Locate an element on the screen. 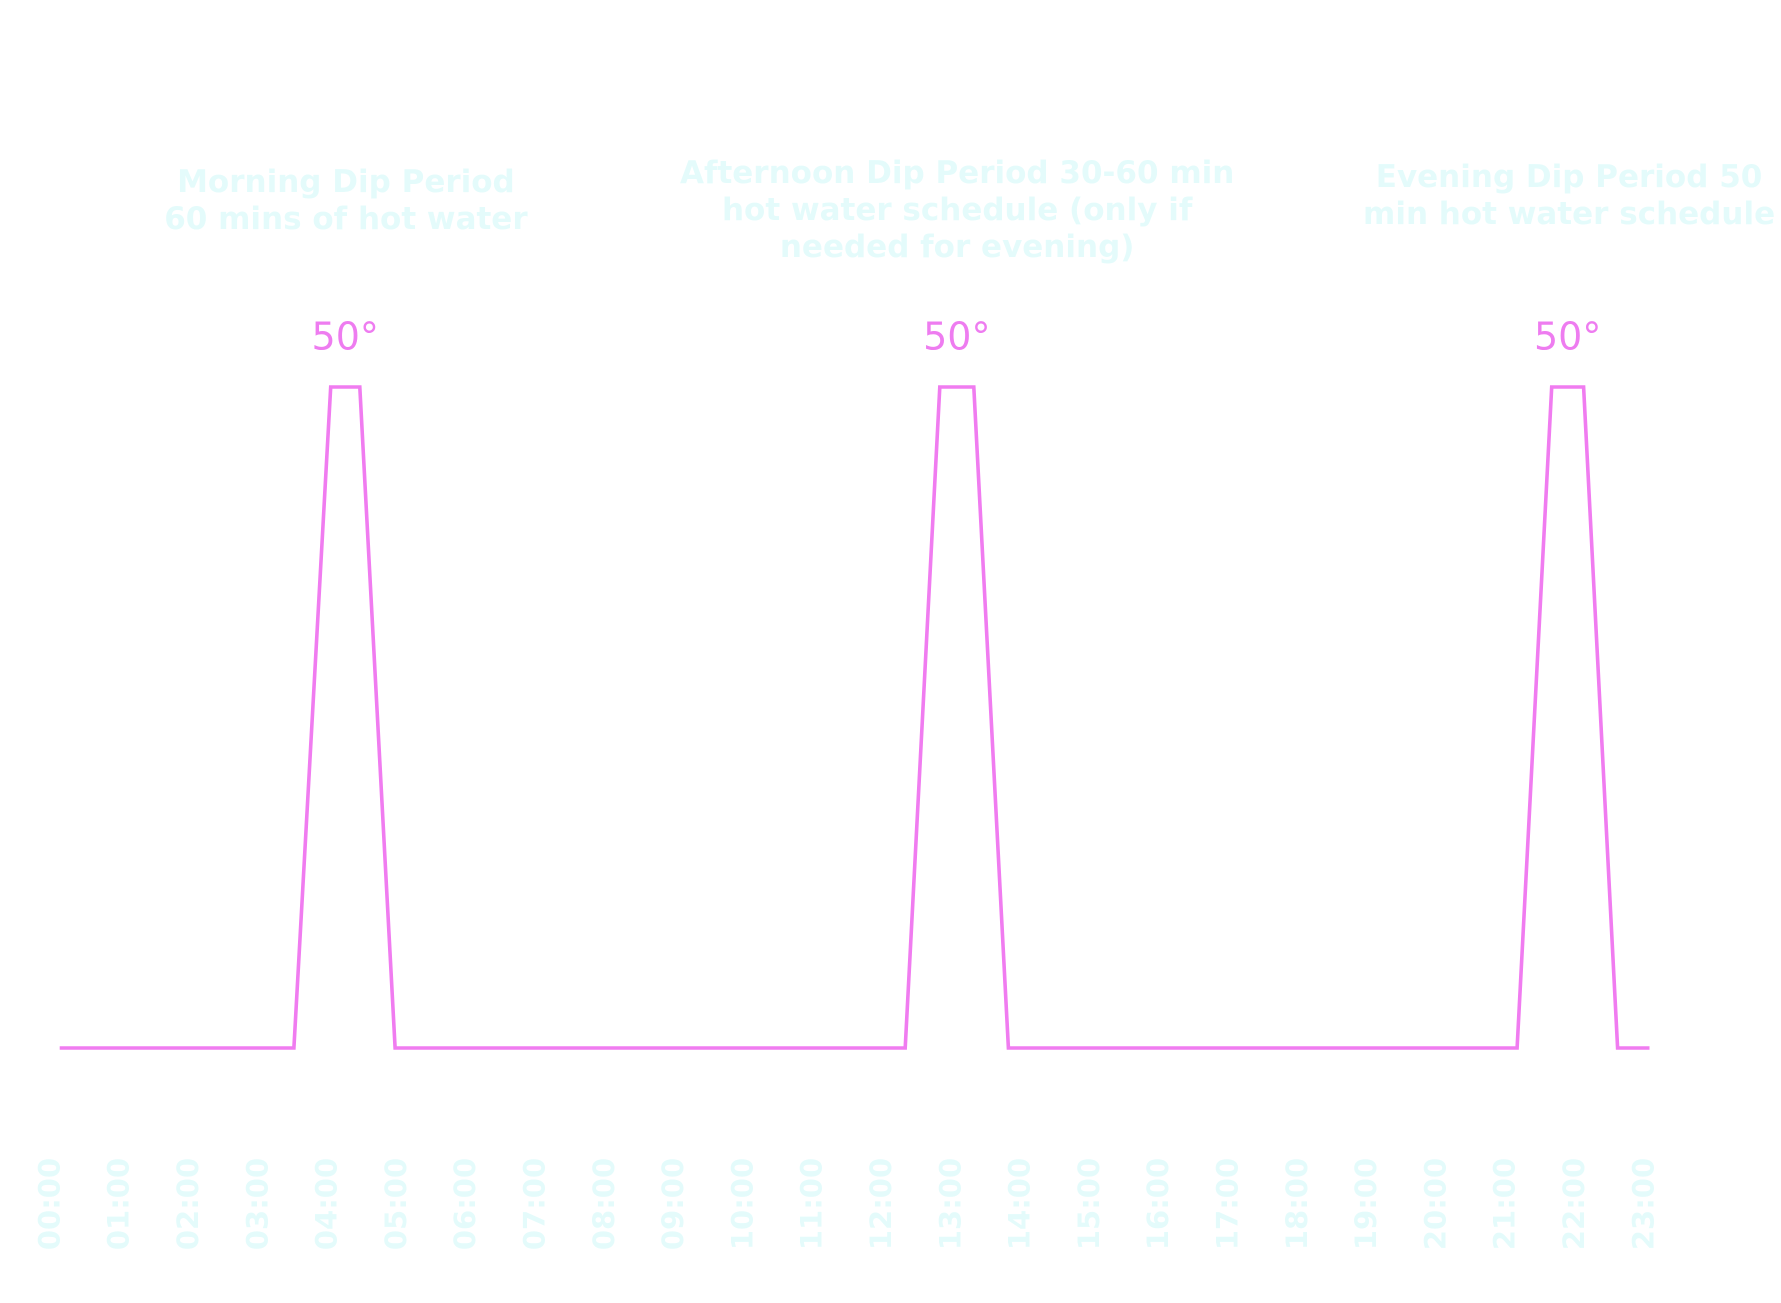 The width and height of the screenshot is (1781, 1303). annotation-line: needed for evening) is located at coordinates (957, 247).